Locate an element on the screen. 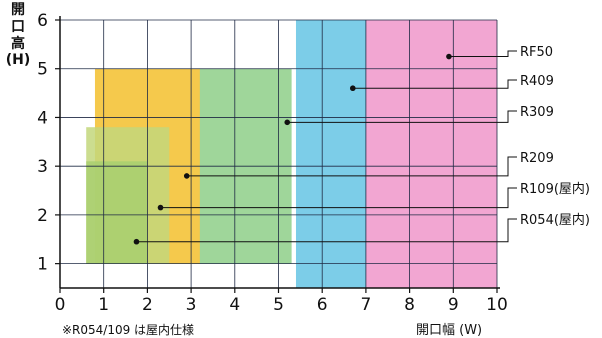 This screenshot has height=338, width=602. y-tick-label: 2 is located at coordinates (42, 216).